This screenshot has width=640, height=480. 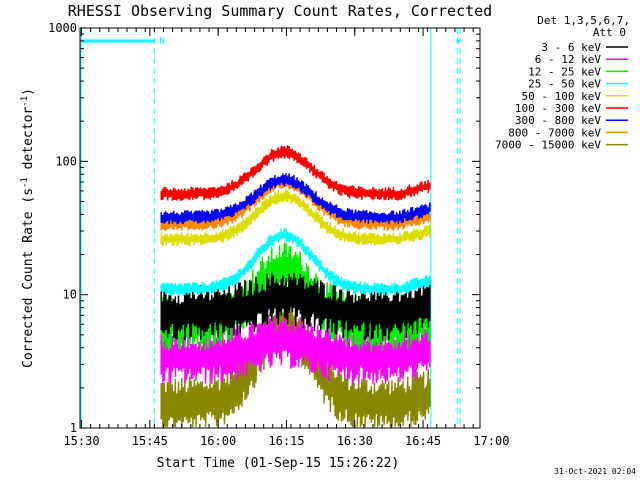 I want to click on y-axis-label: Corrected Count Rate (s-1 detector-1), so click(x=28, y=228).